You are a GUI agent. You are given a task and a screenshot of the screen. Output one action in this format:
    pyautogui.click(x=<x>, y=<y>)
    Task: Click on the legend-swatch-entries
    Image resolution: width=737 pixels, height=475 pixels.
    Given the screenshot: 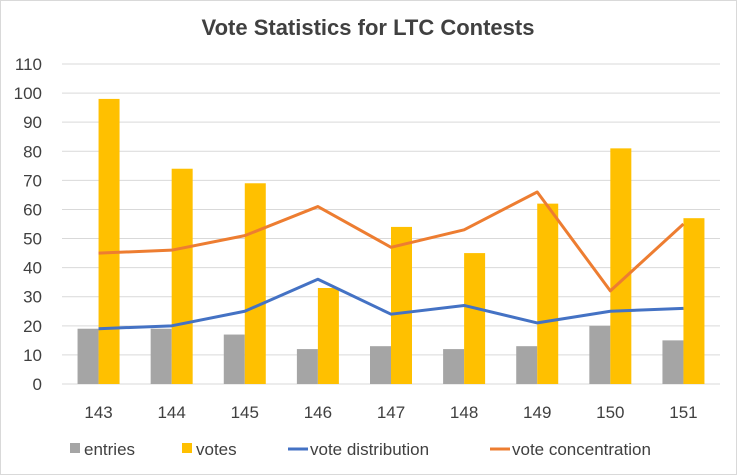 What is the action you would take?
    pyautogui.click(x=75, y=448)
    